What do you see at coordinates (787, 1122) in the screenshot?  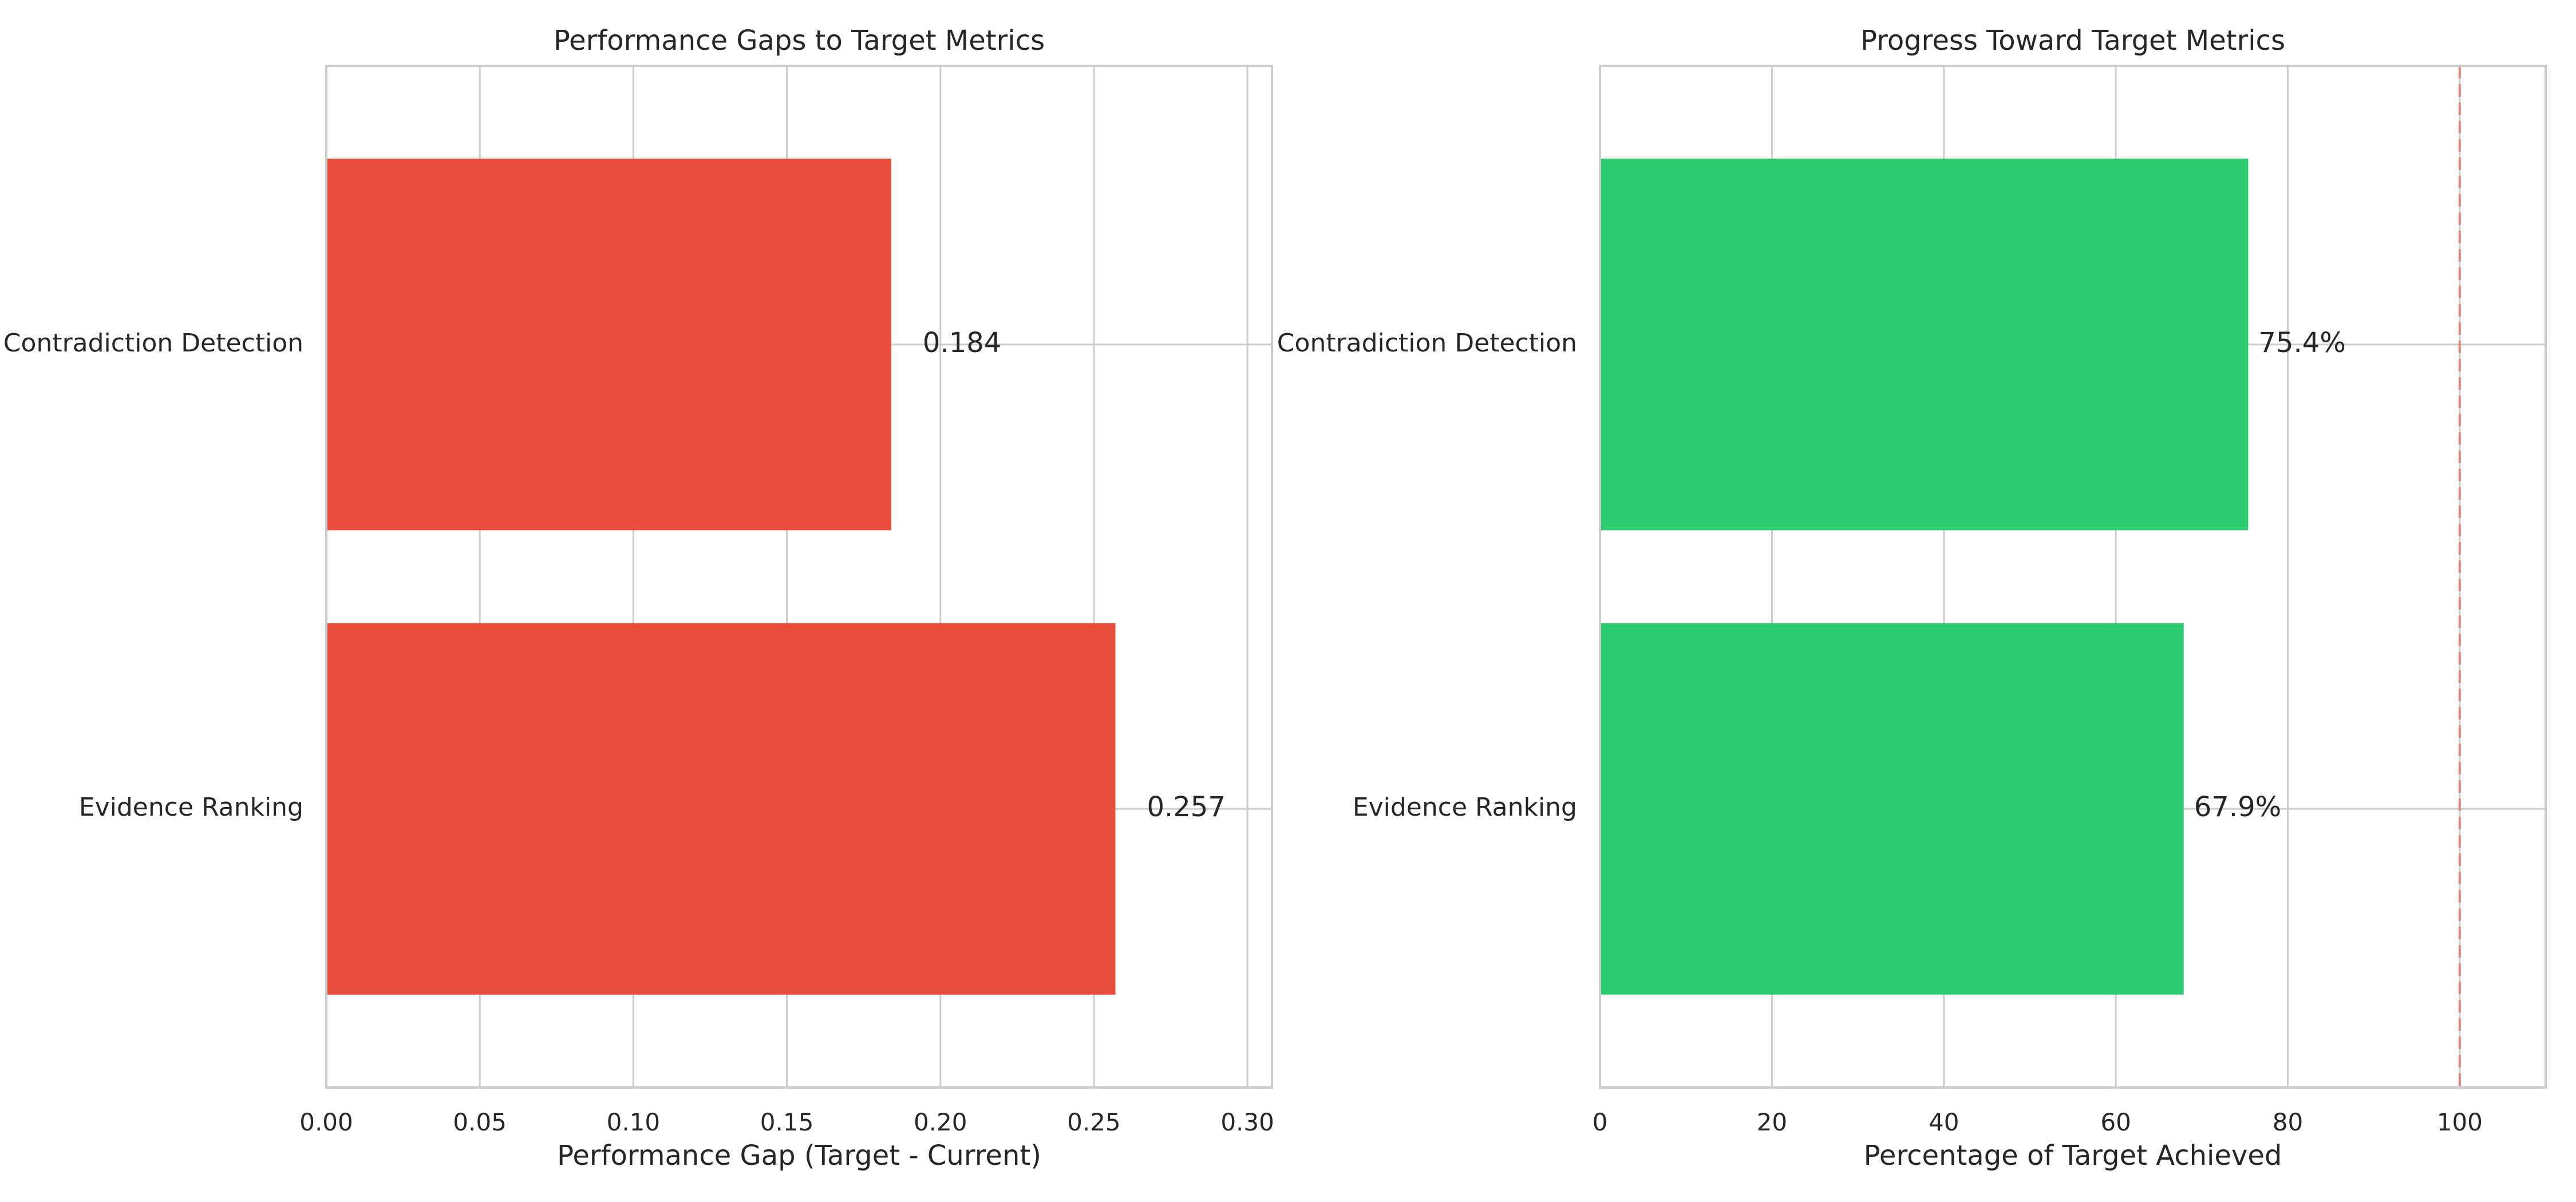 I see `x-tick-label: 0.15` at bounding box center [787, 1122].